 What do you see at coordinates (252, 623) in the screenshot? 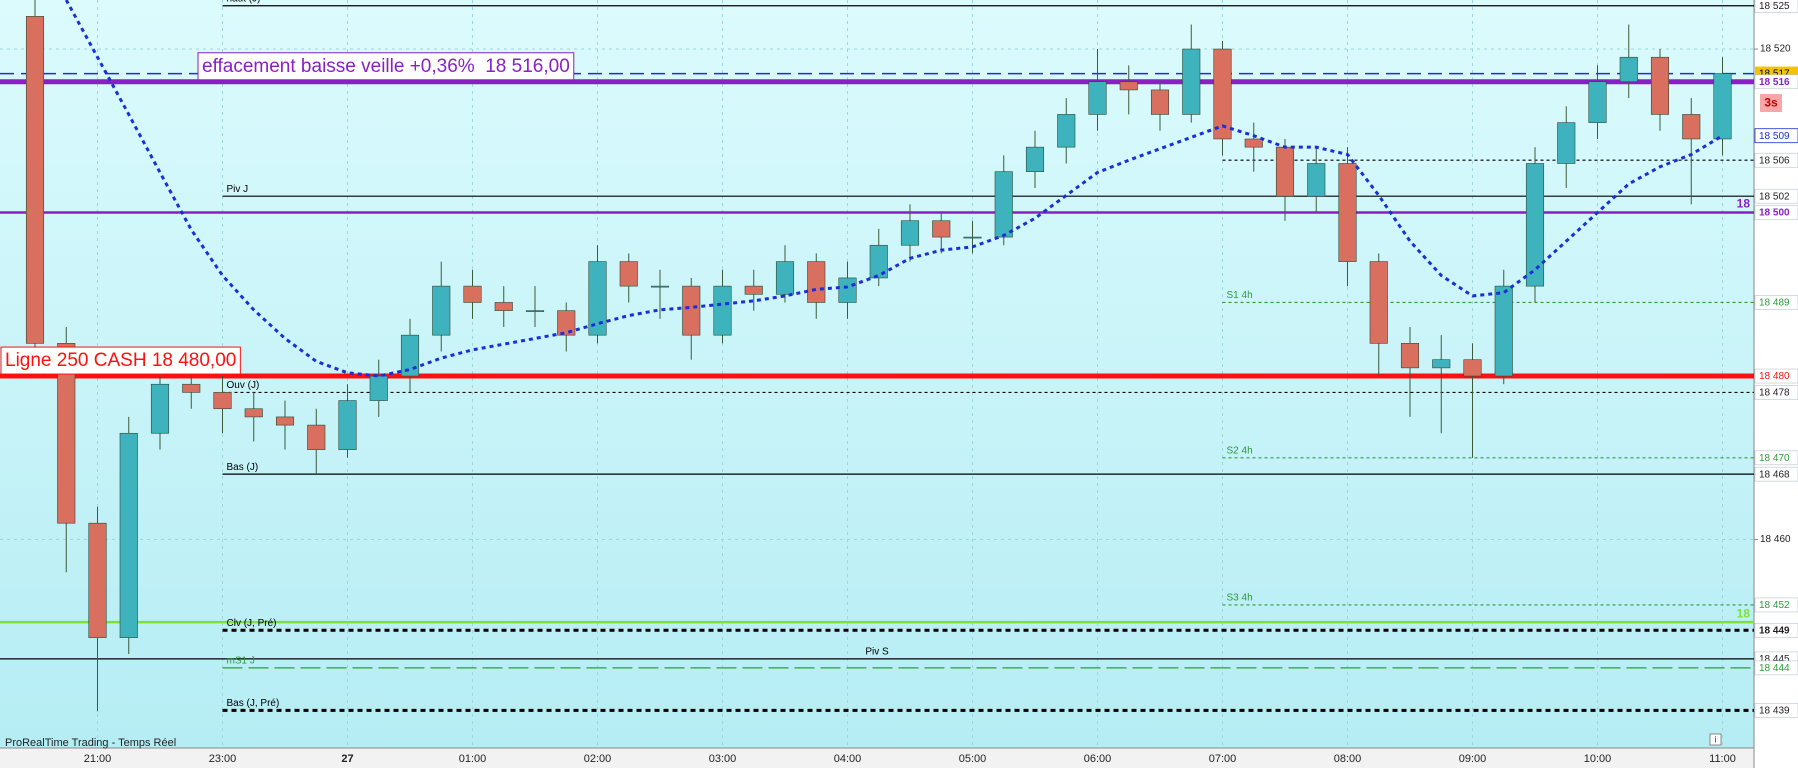
I see `level-label: Clv (J, Pré)` at bounding box center [252, 623].